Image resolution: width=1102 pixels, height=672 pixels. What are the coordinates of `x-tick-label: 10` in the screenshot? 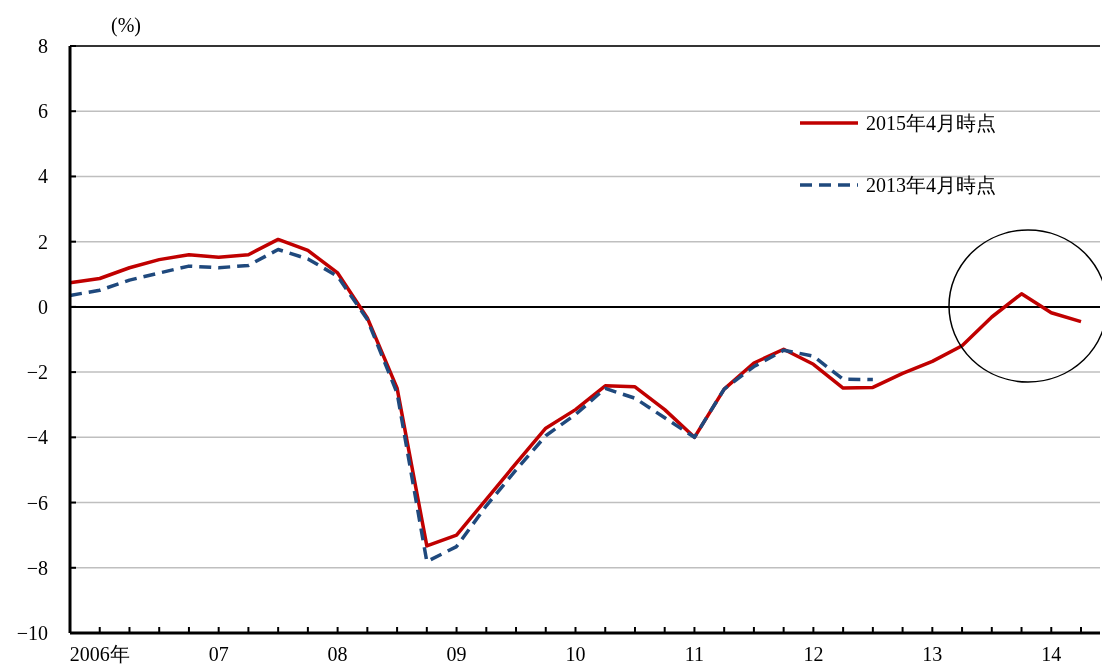 It's located at (575, 654).